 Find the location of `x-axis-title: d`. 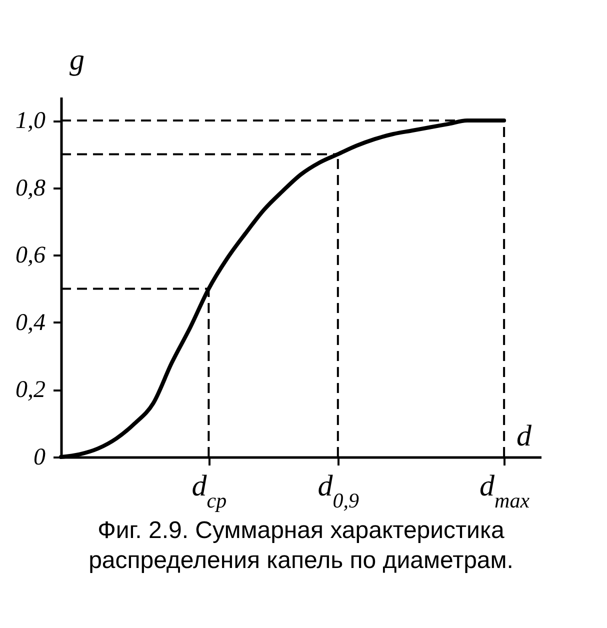

x-axis-title: d is located at coordinates (524, 436).